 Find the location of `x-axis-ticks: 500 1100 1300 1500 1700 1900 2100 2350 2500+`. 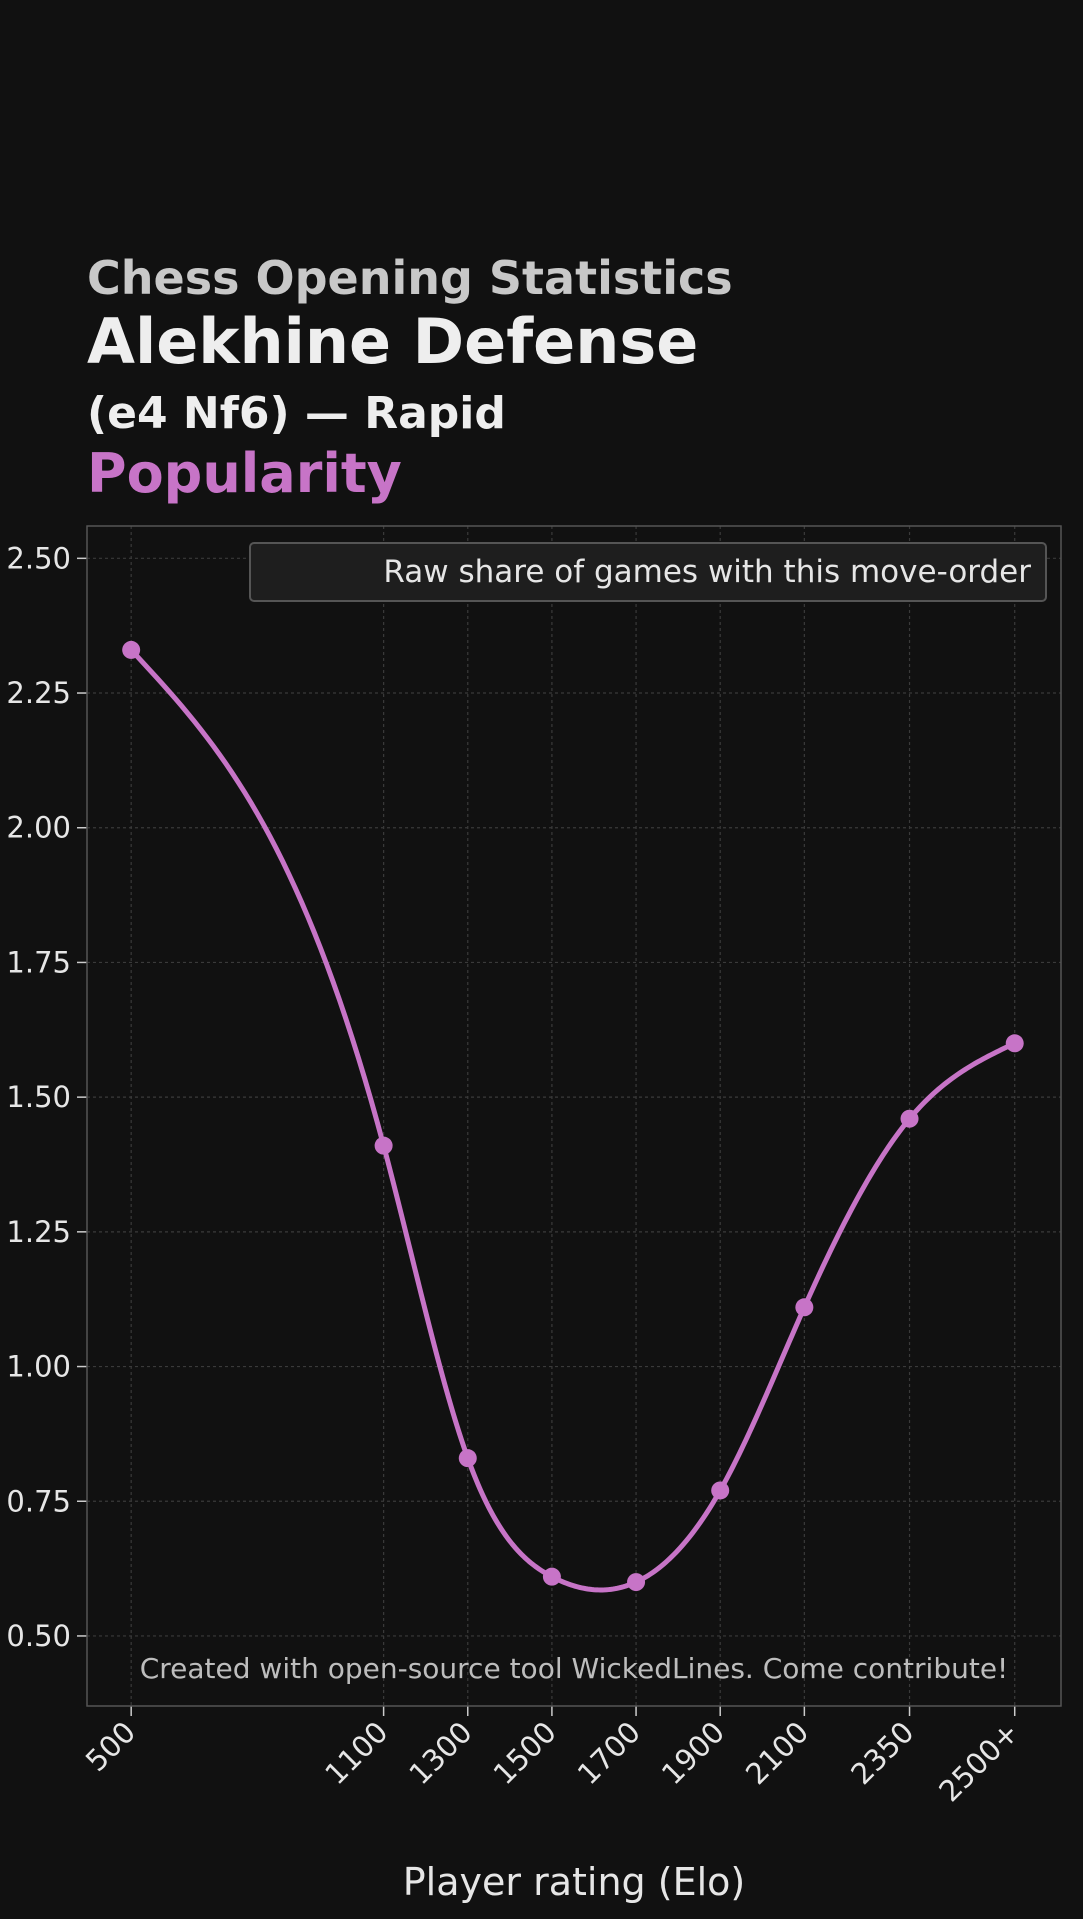

x-axis-ticks: 500 1100 1300 1500 1700 1900 2100 2350 2500+ is located at coordinates (552, 1757).